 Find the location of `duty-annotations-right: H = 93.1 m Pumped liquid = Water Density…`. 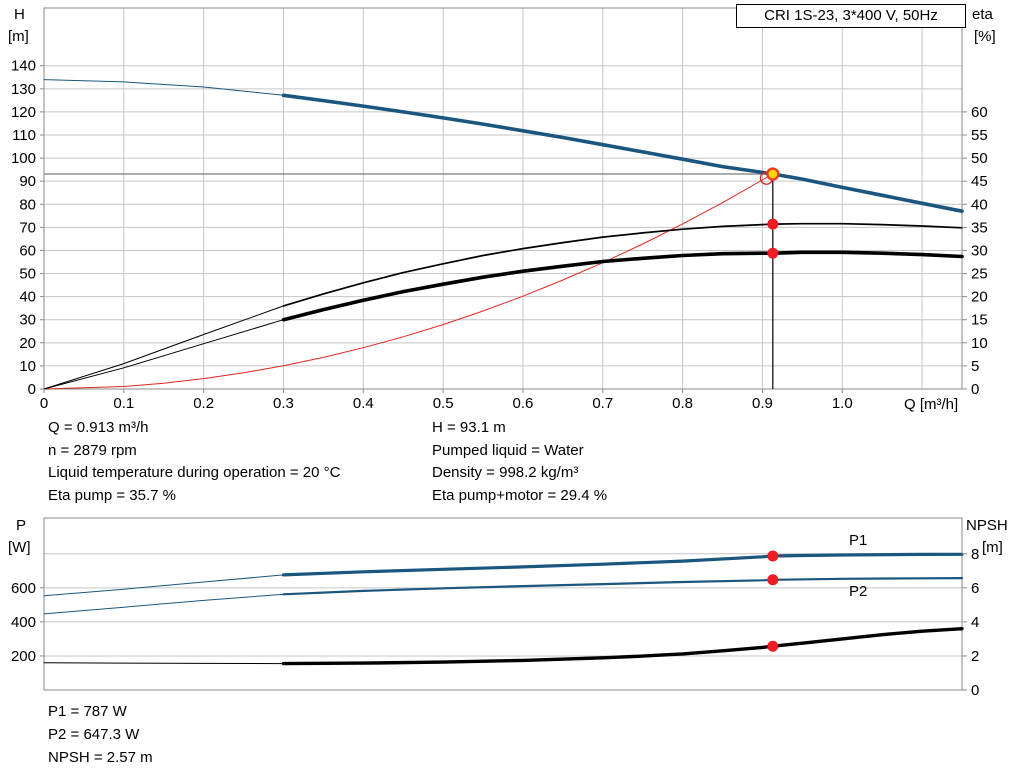

duty-annotations-right: H = 93.1 m Pumped liquid = Water Density… is located at coordinates (519, 462).